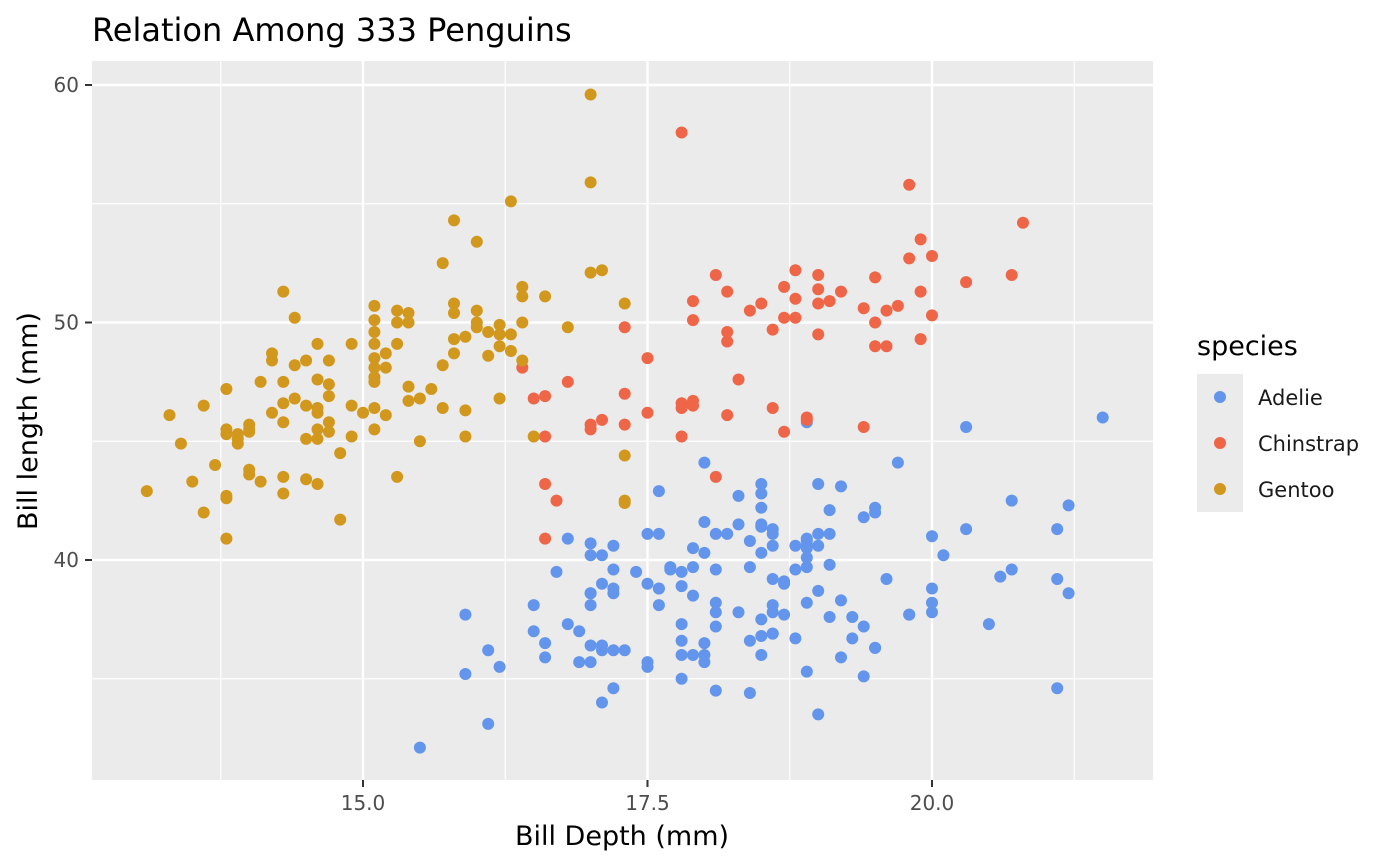 The width and height of the screenshot is (1400, 865). I want to click on legend-title: species, so click(1247, 346).